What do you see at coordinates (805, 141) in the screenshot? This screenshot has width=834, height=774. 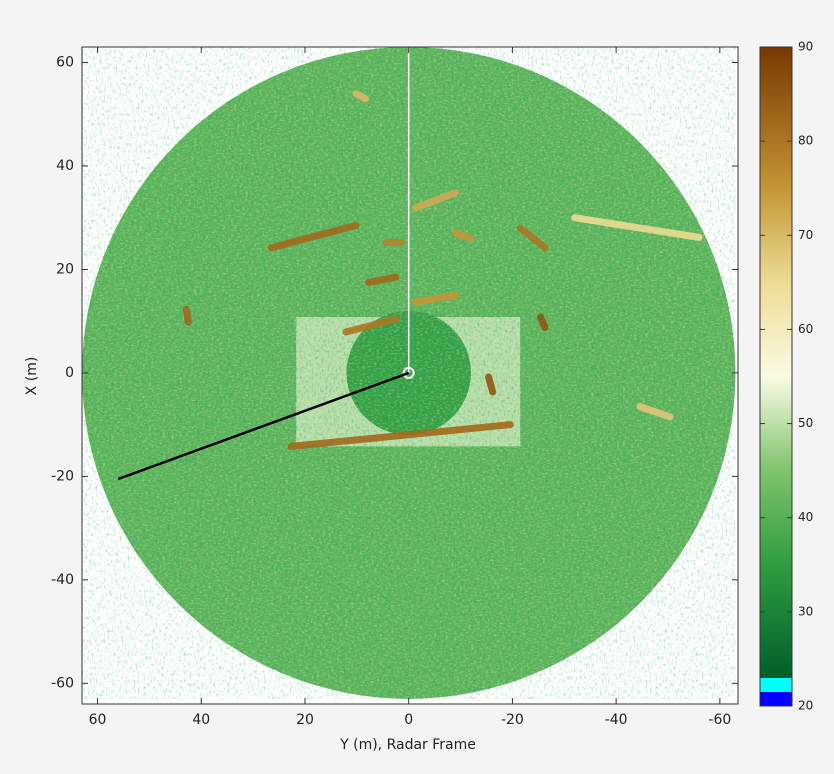 I see `colorbar-tick-label: 80` at bounding box center [805, 141].